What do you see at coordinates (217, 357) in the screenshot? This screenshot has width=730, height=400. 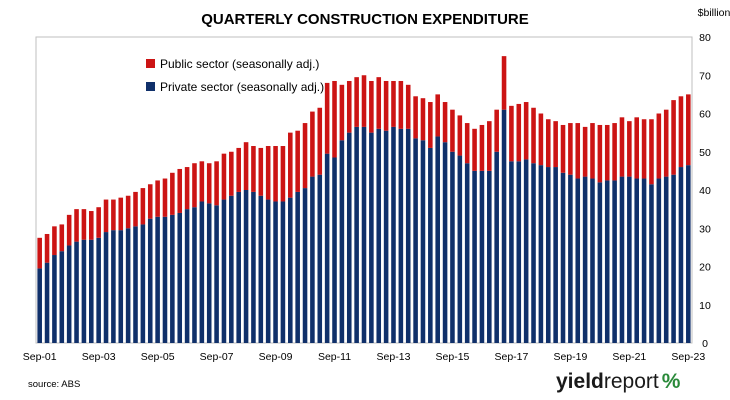 I see `x-tick-label: Sep-07` at bounding box center [217, 357].